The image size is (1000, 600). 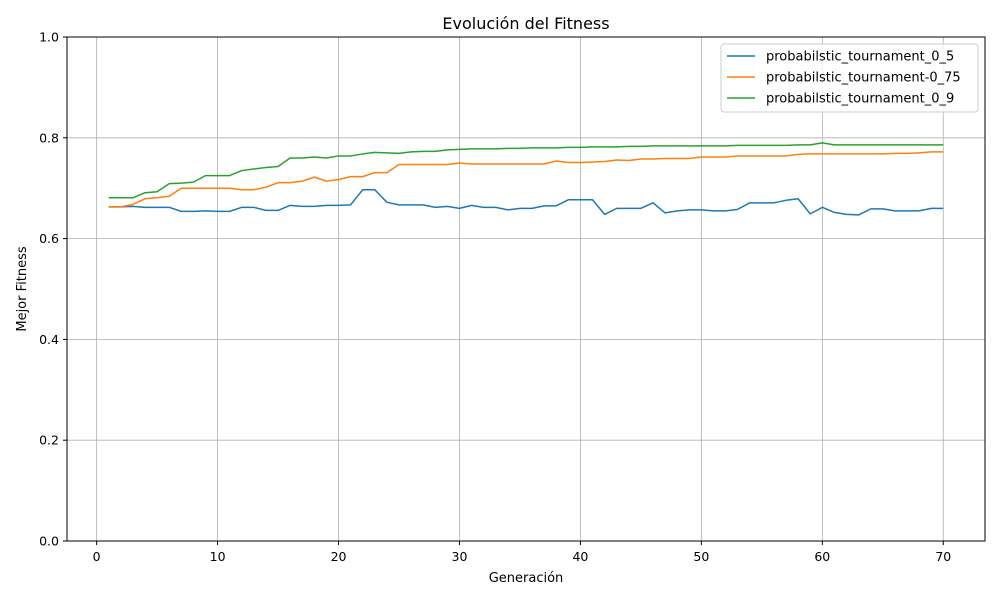 I want to click on y-tick-label: 0.0, so click(x=49, y=541).